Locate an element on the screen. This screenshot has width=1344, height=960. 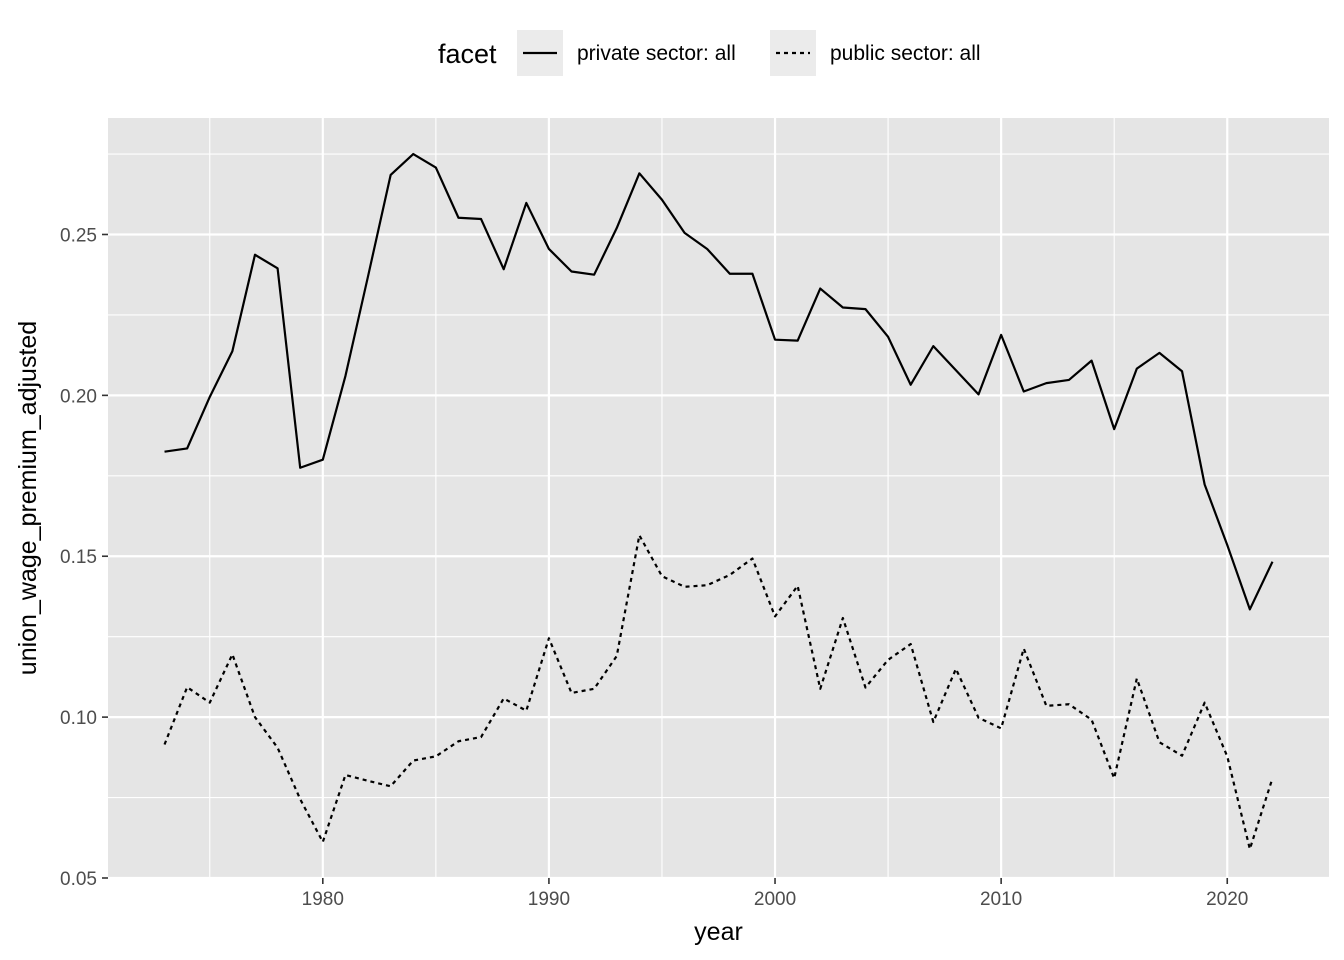
x-tick-label: 2000 is located at coordinates (775, 899).